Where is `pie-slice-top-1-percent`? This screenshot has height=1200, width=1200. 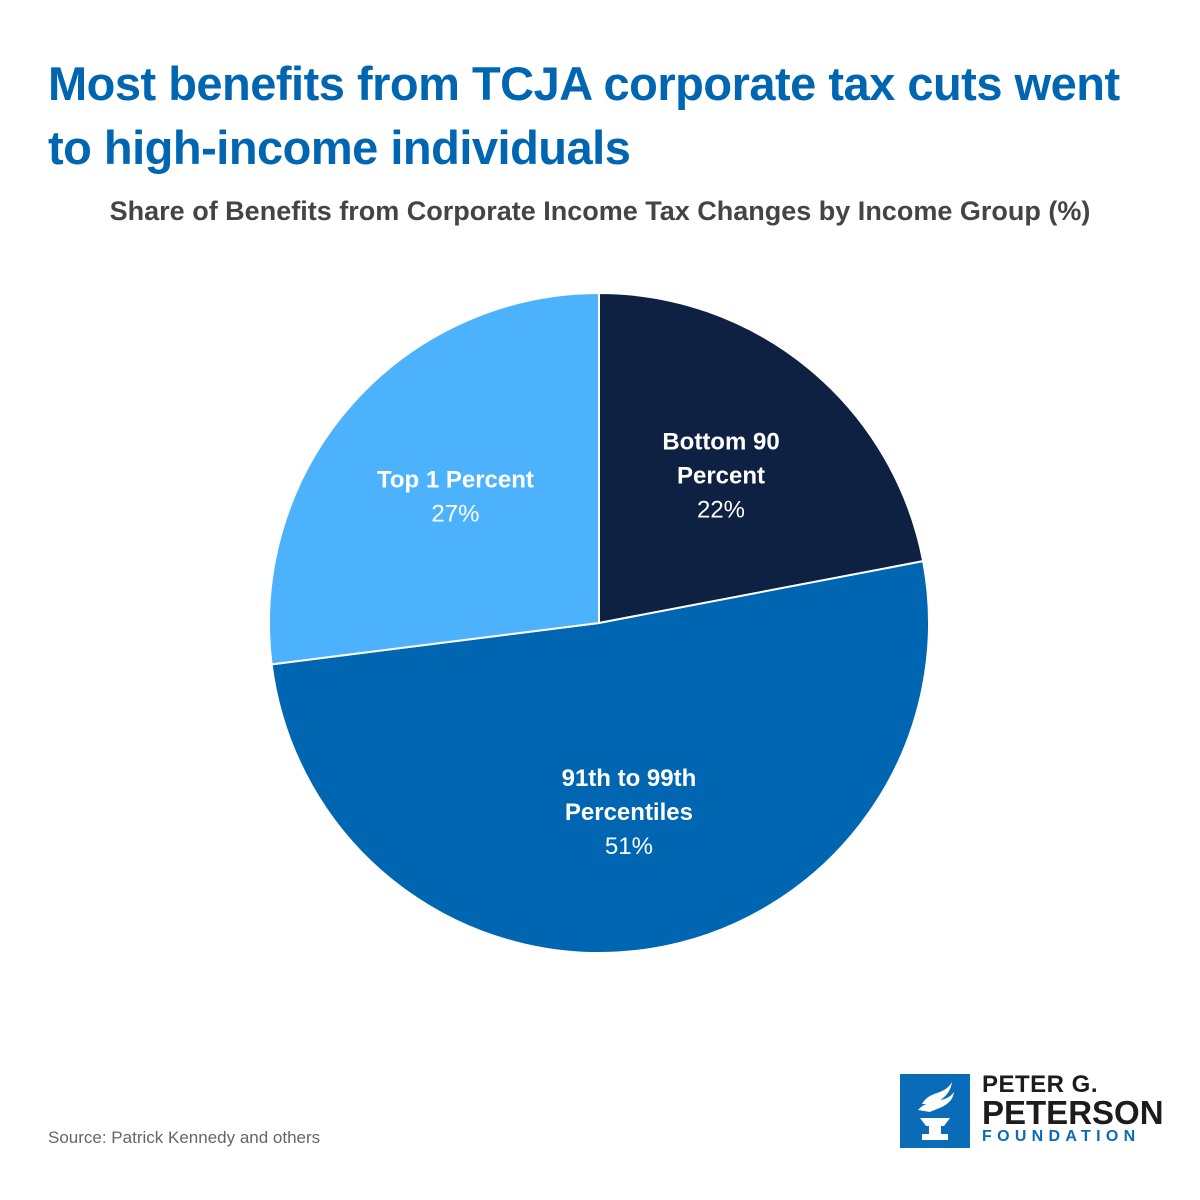
pie-slice-top-1-percent is located at coordinates (434, 478).